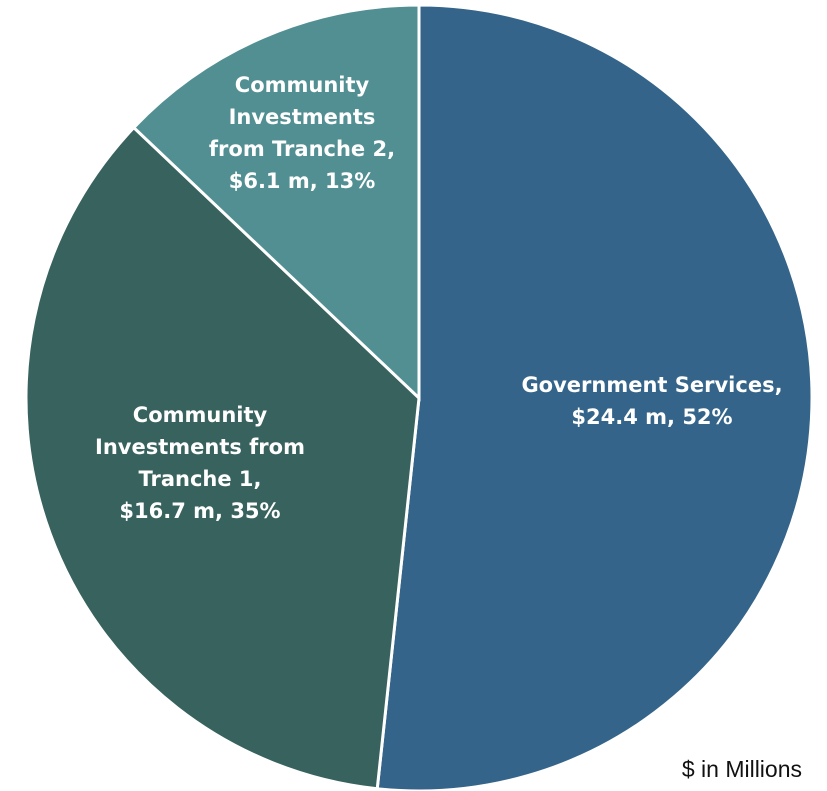 The width and height of the screenshot is (827, 791). What do you see at coordinates (651, 385) in the screenshot?
I see `slice-label-line: Government Services,` at bounding box center [651, 385].